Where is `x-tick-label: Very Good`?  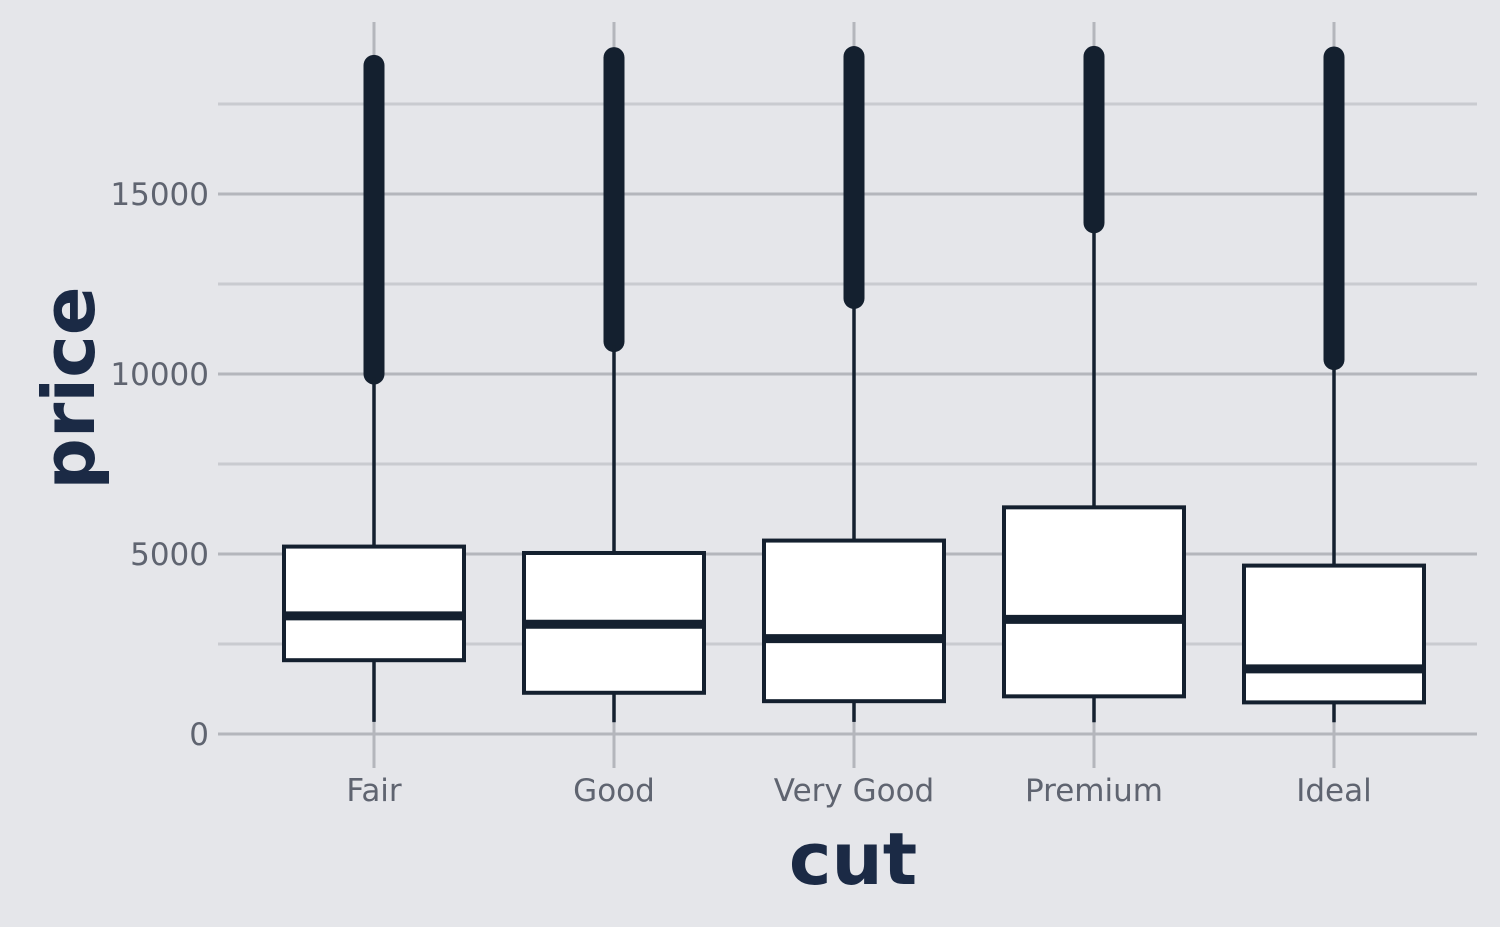 x-tick-label: Very Good is located at coordinates (854, 791).